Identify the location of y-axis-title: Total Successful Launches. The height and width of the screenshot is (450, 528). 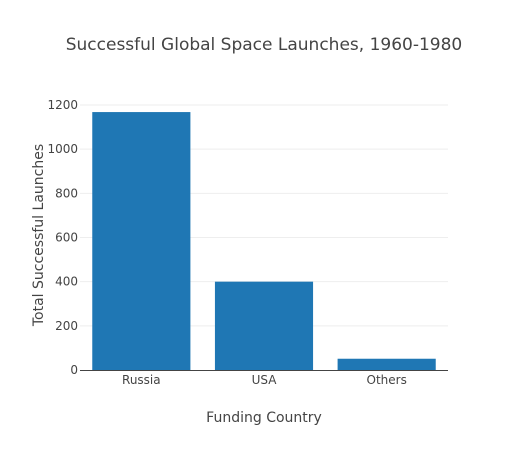
(39, 235).